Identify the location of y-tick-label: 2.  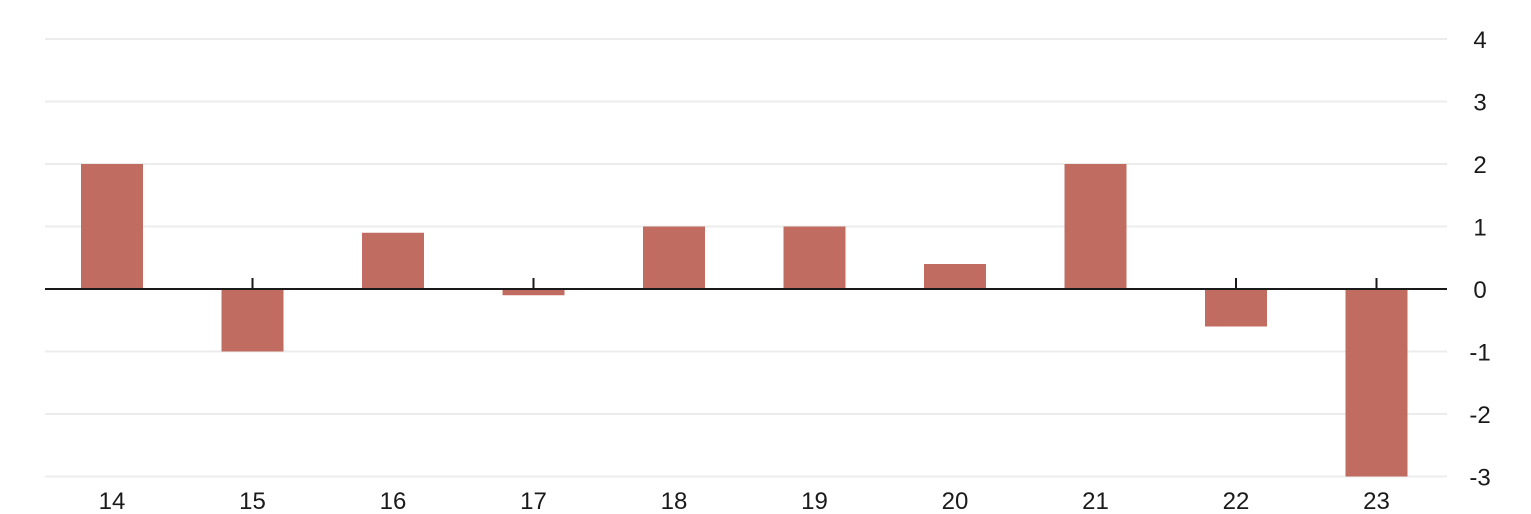
(1479, 165).